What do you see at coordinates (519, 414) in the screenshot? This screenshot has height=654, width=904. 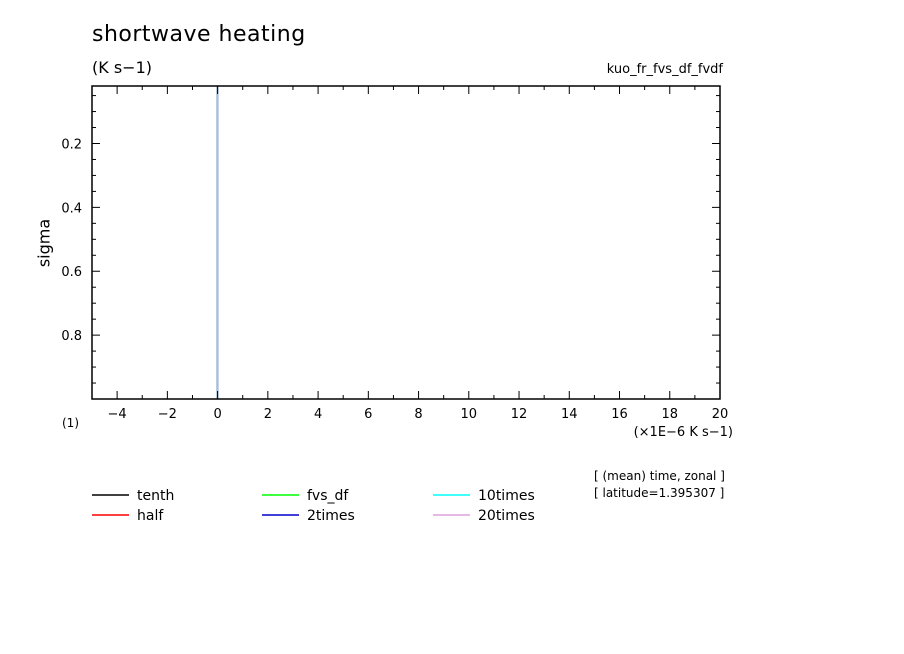 I see `x-tick-label: 12` at bounding box center [519, 414].